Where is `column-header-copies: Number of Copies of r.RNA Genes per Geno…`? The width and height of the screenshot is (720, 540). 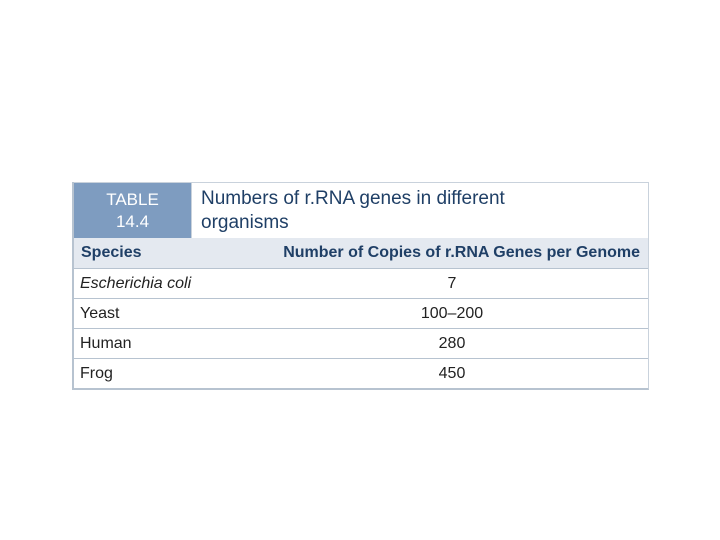 column-header-copies: Number of Copies of r.RNA Genes per Geno… is located at coordinates (461, 252).